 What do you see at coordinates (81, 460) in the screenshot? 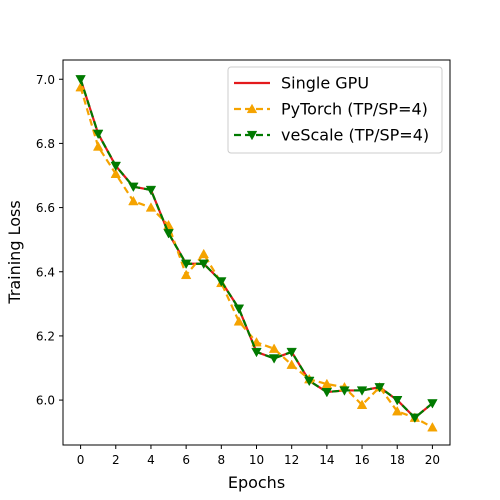
I see `x-tick-label-0: 0` at bounding box center [81, 460].